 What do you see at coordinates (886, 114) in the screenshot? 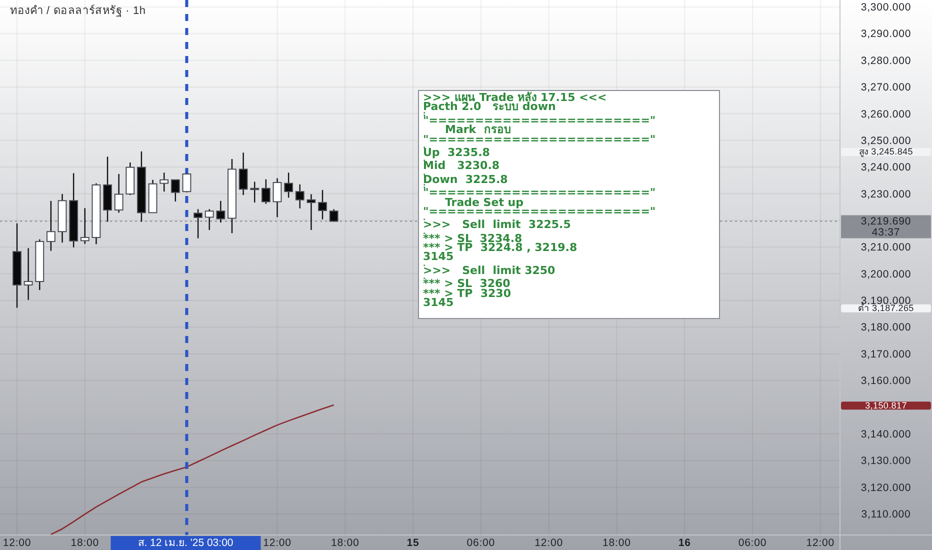
I see `y-tick-label: 3,260.000` at bounding box center [886, 114].